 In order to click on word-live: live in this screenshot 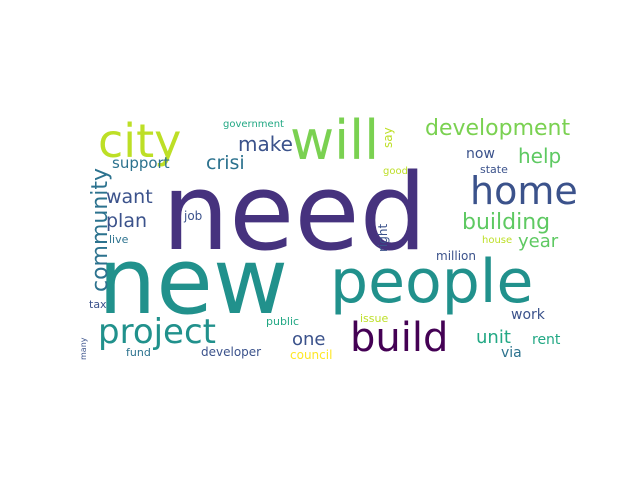, I will do `click(119, 239)`.